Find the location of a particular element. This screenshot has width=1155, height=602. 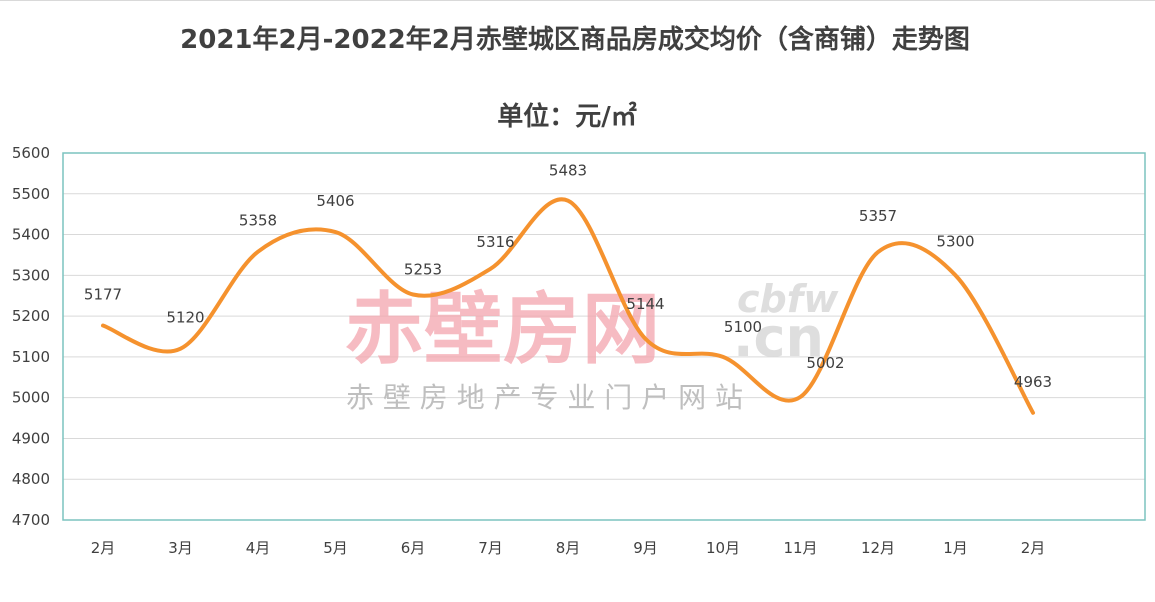

x-tick-label: 10月 is located at coordinates (723, 548).